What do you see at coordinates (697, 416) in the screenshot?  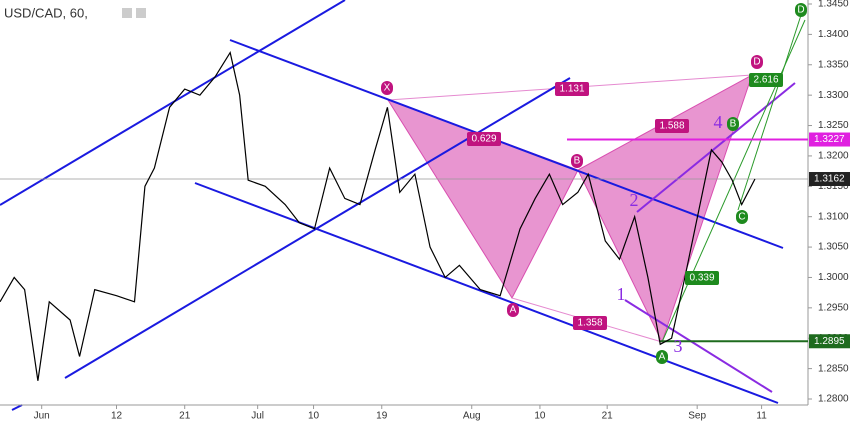 I see `x-tick-label: Sep` at bounding box center [697, 416].